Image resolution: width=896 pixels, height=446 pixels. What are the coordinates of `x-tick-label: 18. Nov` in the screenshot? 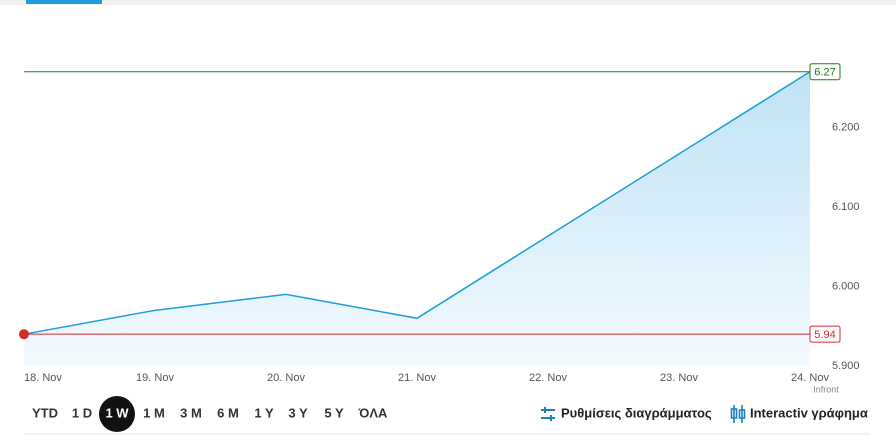 It's located at (43, 378).